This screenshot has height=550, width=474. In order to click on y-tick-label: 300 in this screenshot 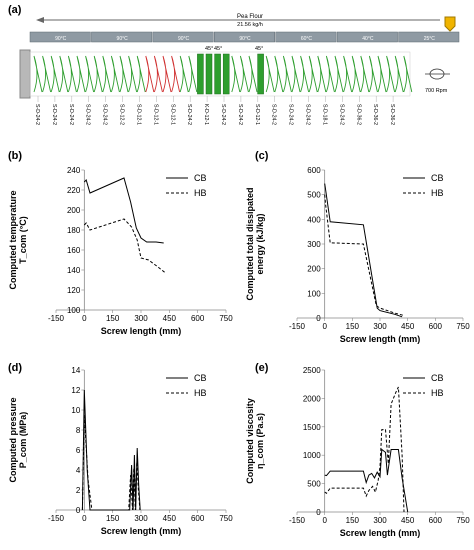, I will do `click(314, 244)`.